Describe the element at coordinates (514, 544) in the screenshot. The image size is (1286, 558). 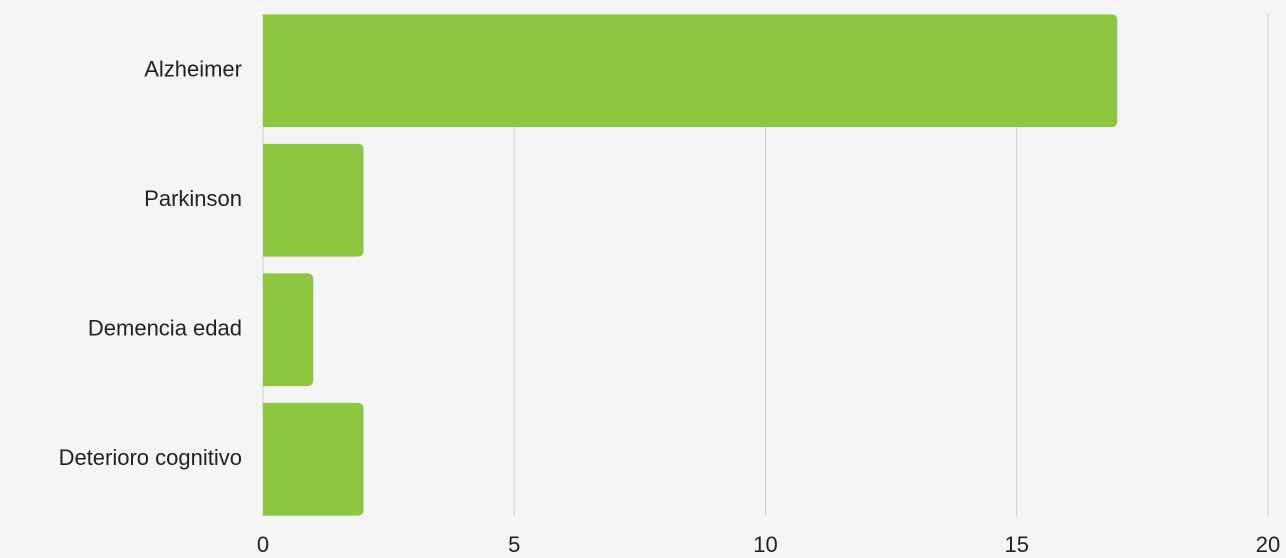
I see `x-tick-label: 5` at that location.